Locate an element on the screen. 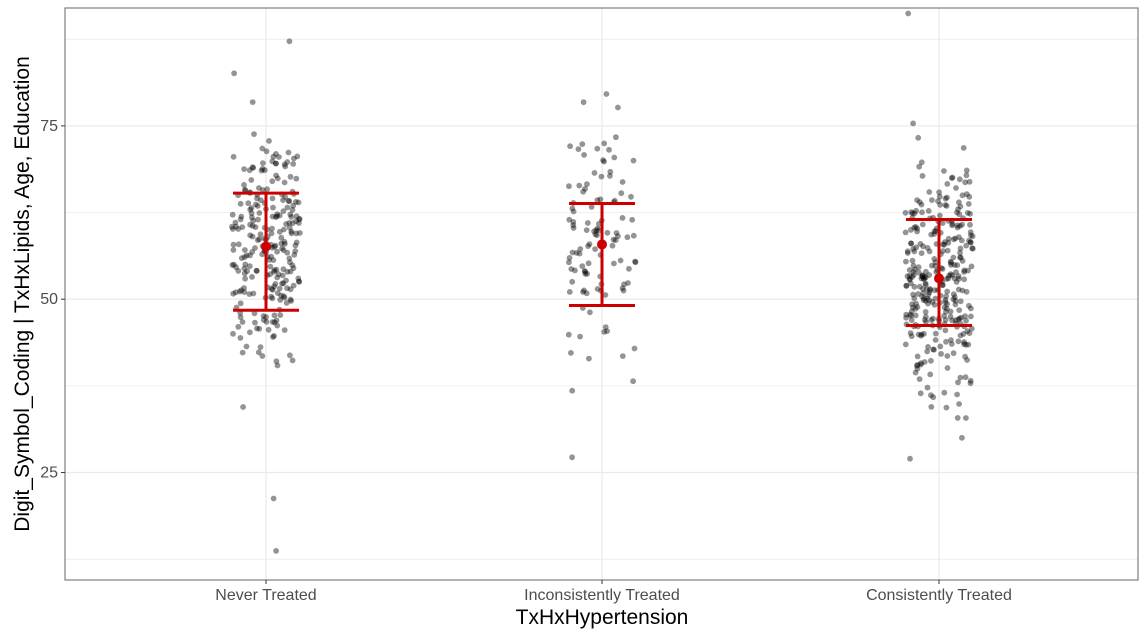 This screenshot has width=1139, height=629. x-tick-label: Never Treated is located at coordinates (265, 595).